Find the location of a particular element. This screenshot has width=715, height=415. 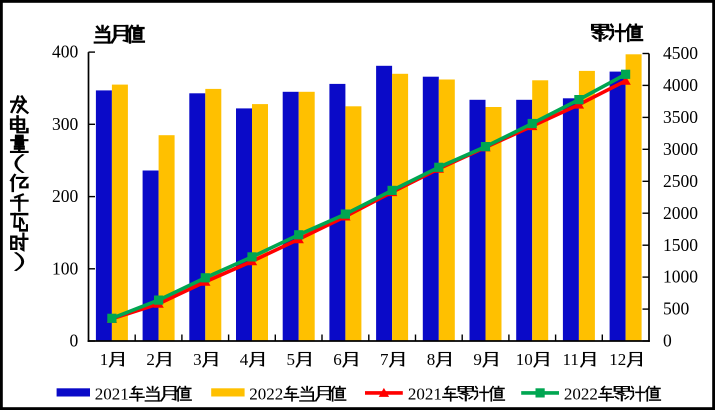

svg-text: 1 is located at coordinates (104, 359).